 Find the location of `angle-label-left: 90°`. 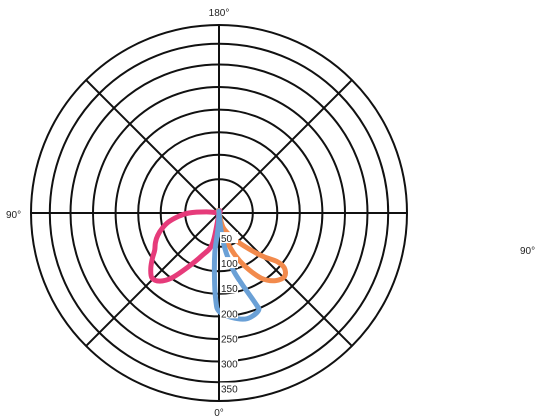

angle-label-left: 90° is located at coordinates (13, 215).